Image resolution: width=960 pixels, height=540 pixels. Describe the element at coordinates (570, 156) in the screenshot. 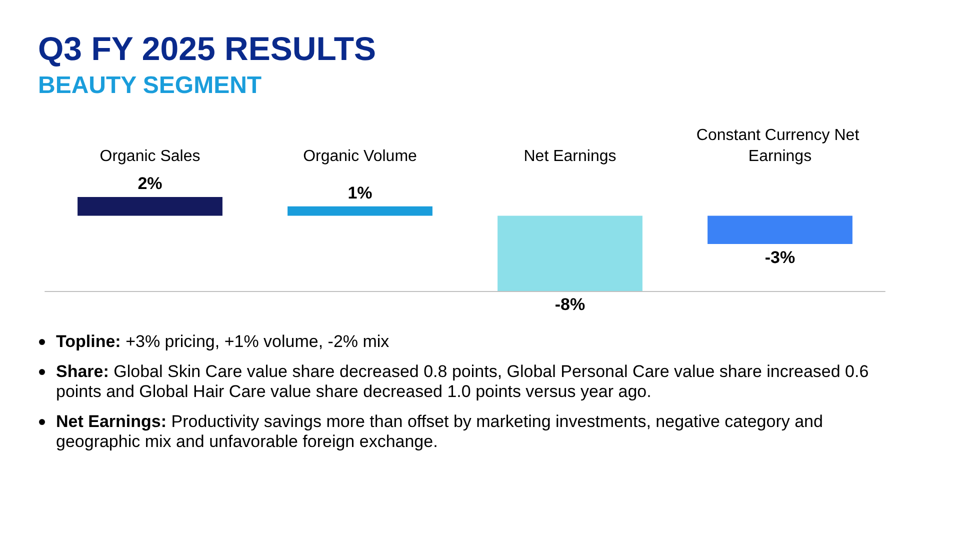

I see `x-tick-label: Net Earnings` at that location.